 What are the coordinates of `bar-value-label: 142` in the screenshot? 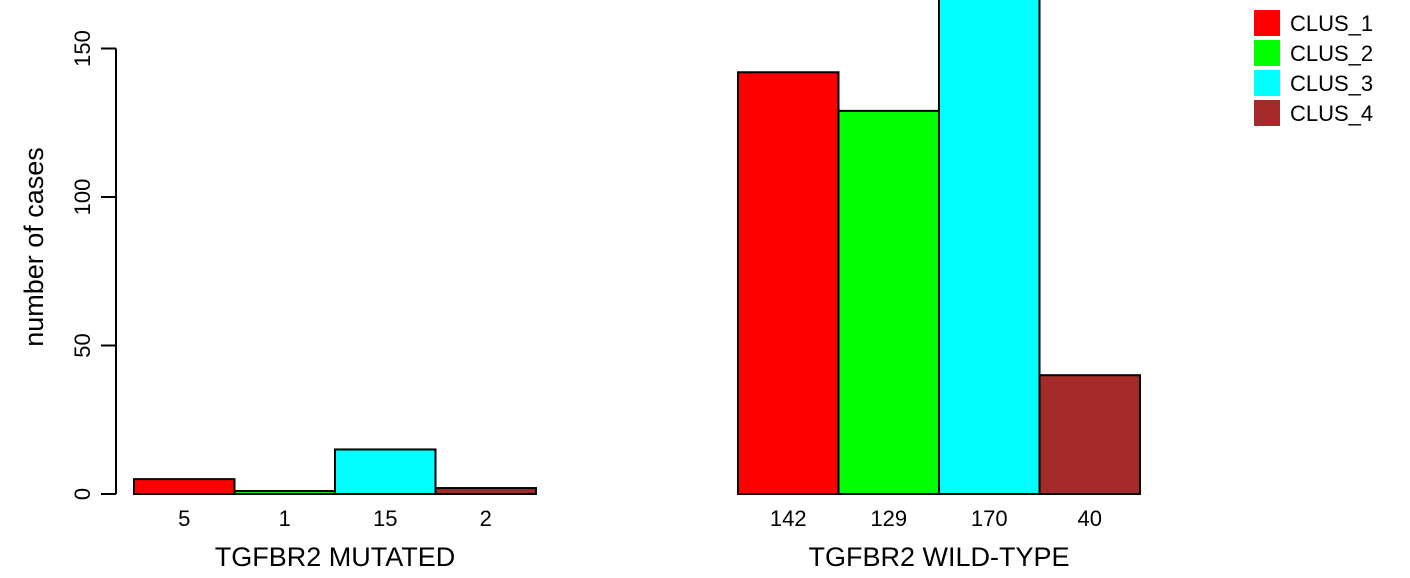 It's located at (788, 518).